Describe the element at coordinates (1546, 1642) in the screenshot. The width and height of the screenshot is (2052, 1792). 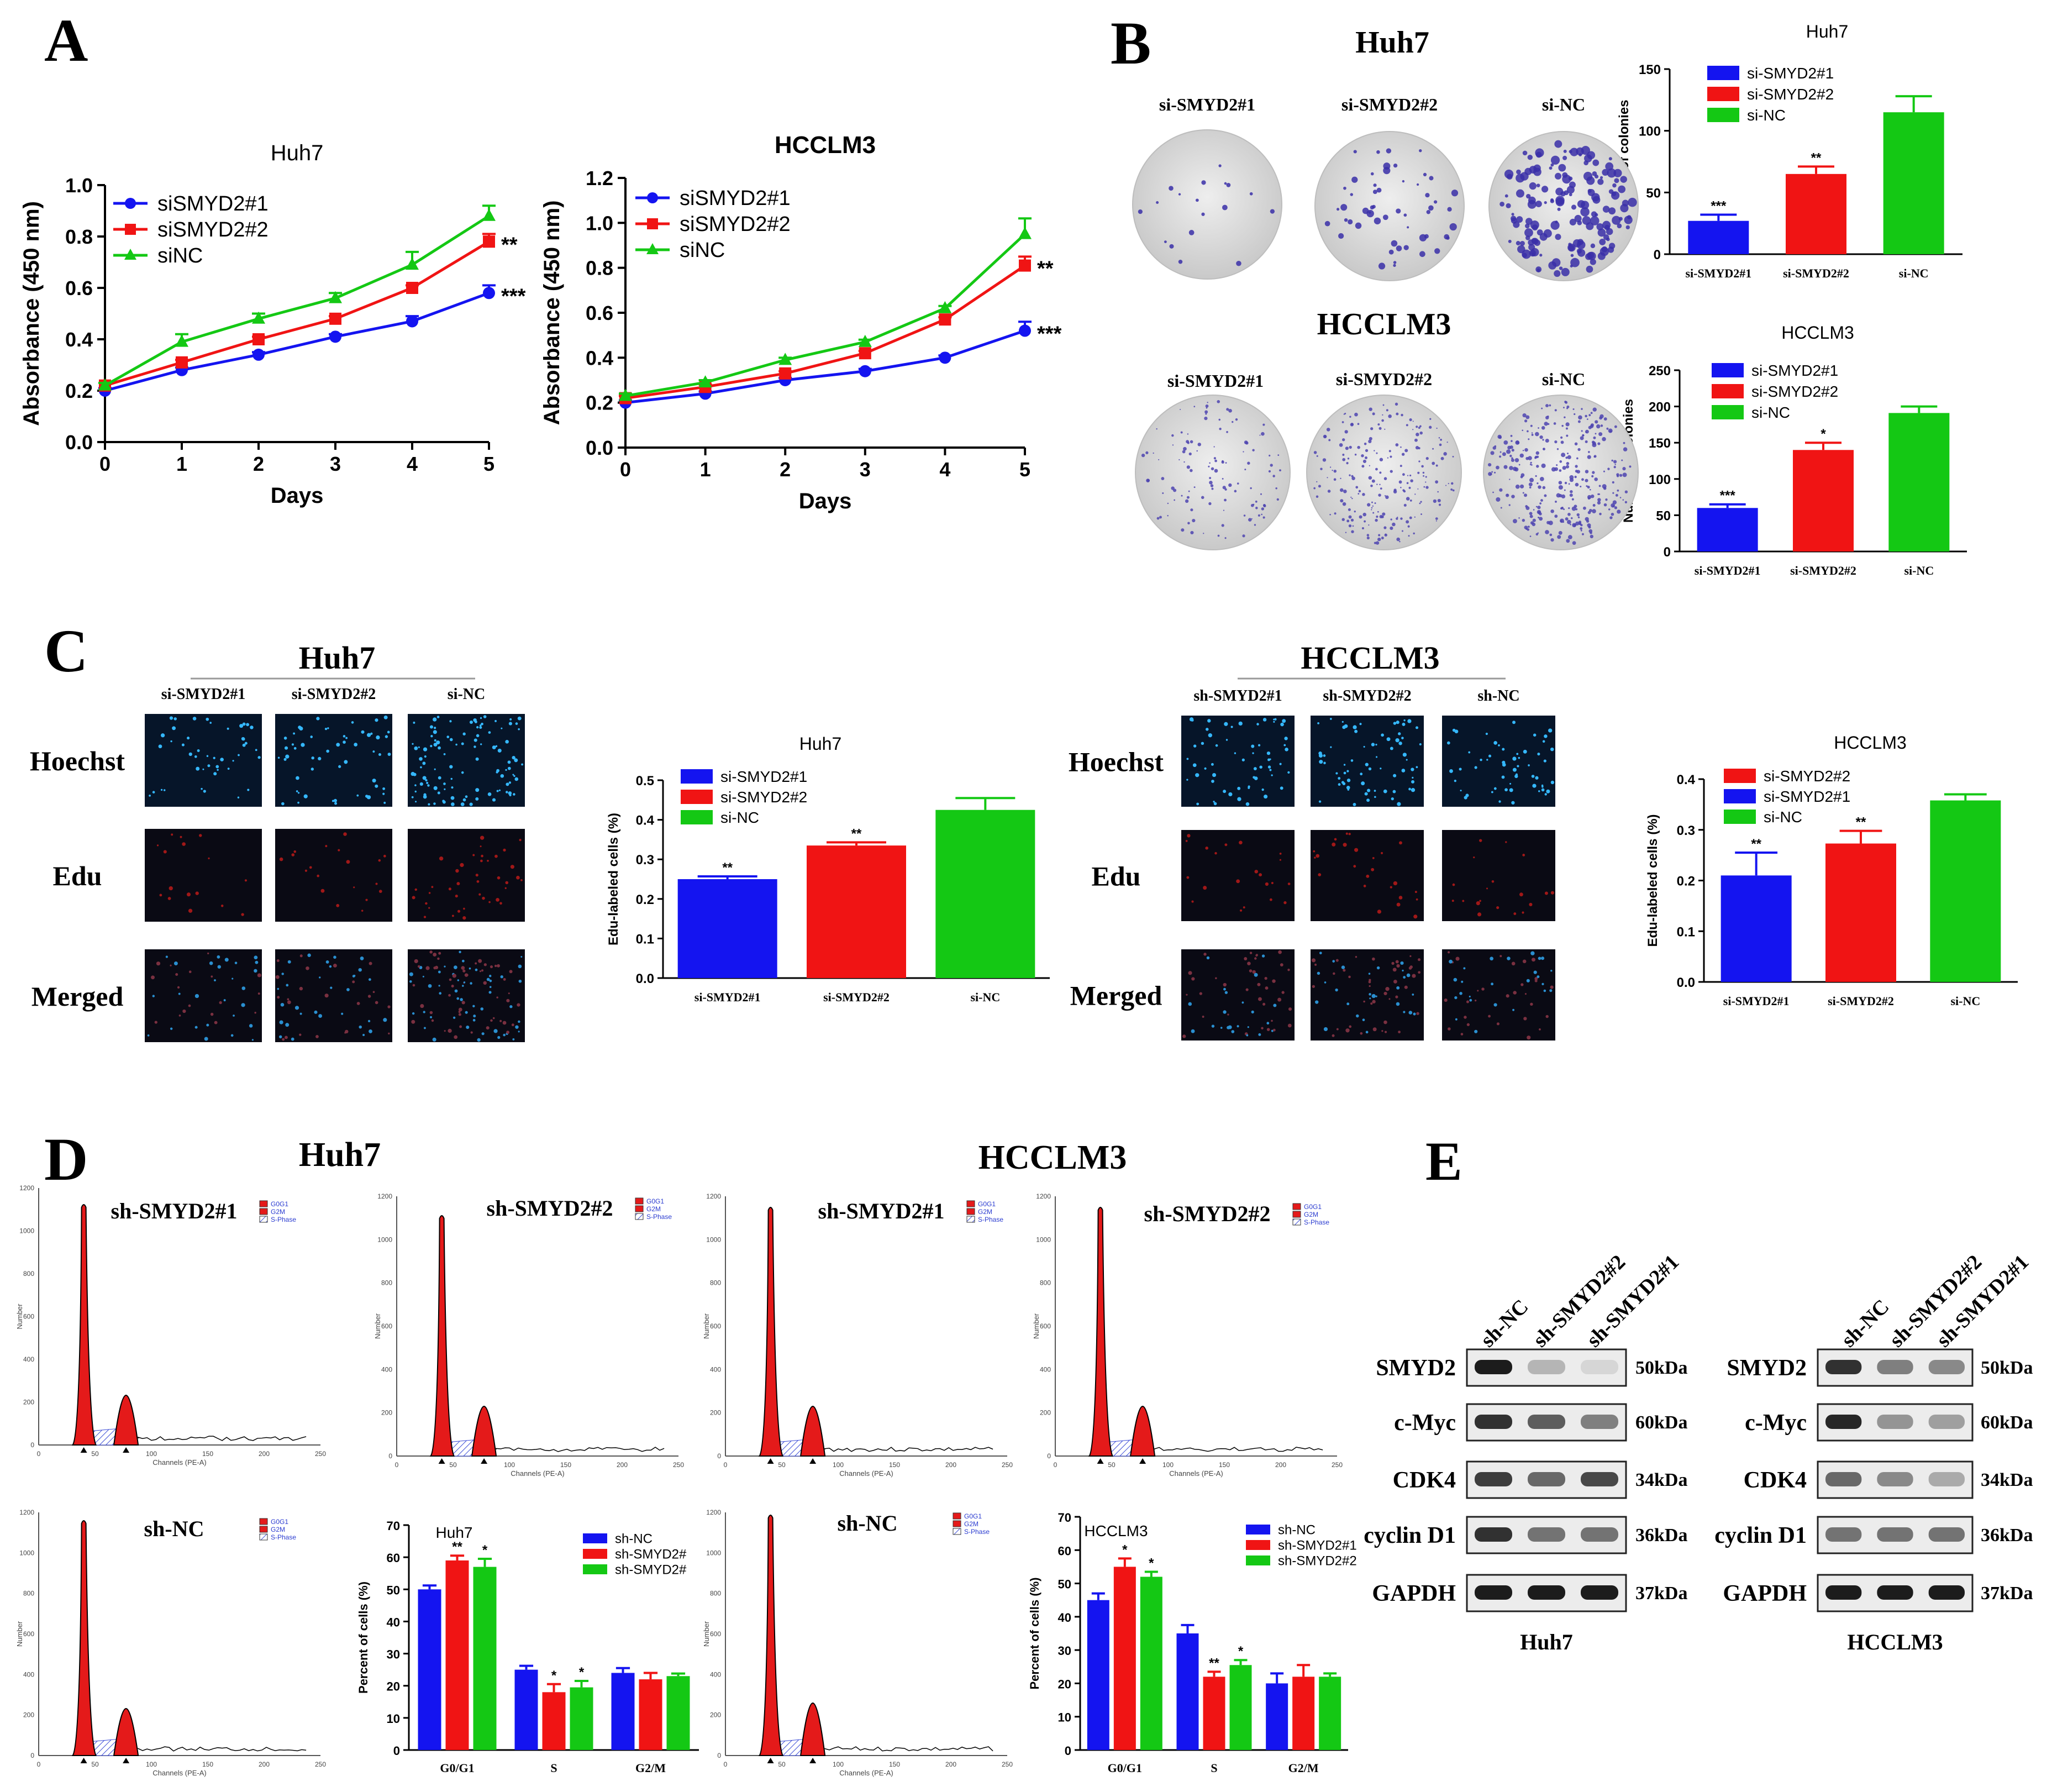
I see `cell-line-label: Huh7` at that location.